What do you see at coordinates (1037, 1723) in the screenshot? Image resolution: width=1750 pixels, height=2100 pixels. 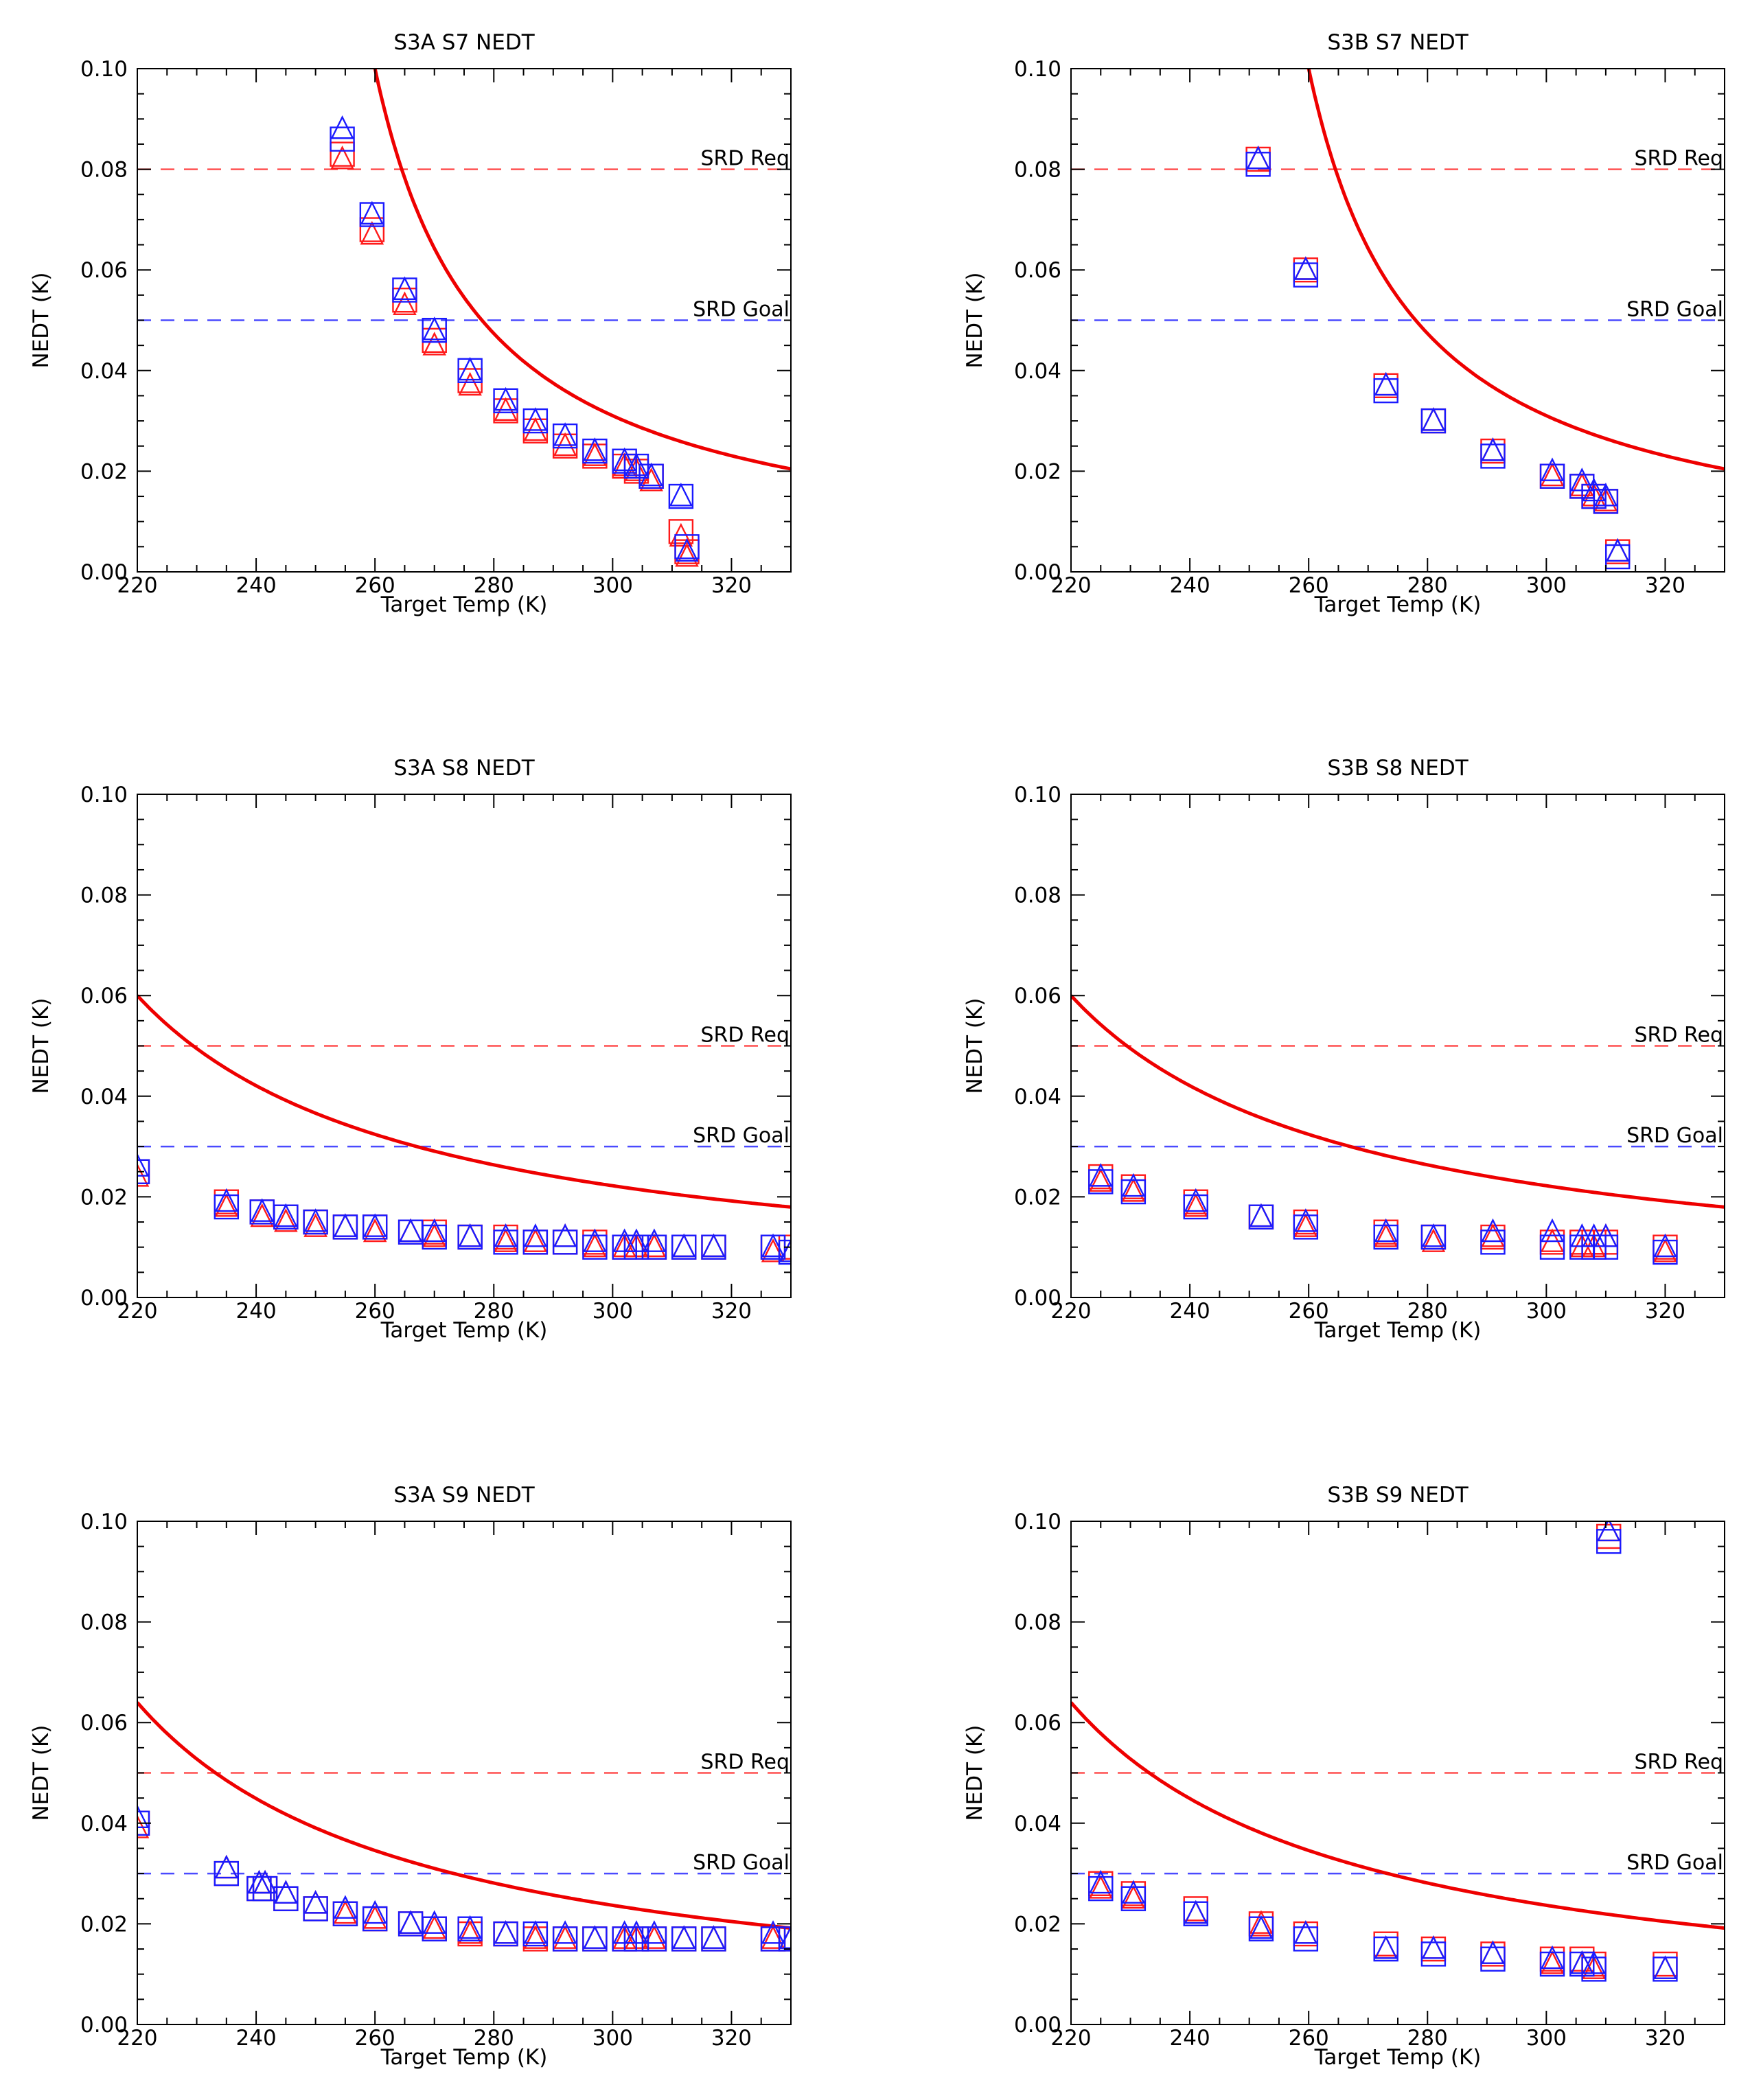 I see `y-tick-label: 0.06` at bounding box center [1037, 1723].